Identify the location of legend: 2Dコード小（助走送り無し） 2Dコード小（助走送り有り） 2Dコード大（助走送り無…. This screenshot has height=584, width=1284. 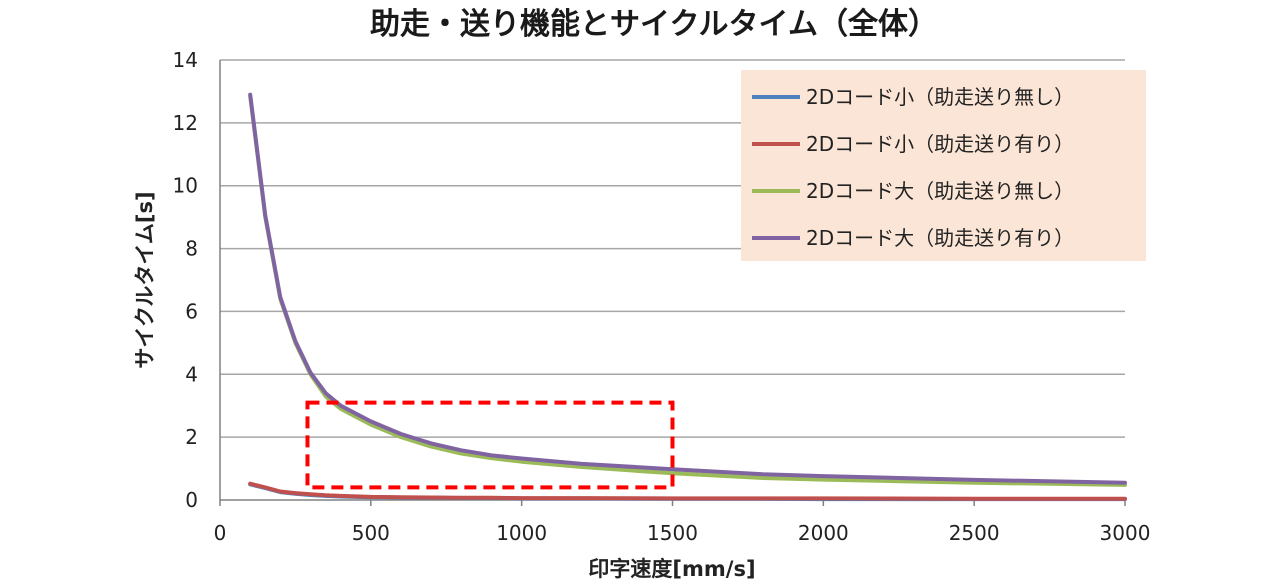
(943, 165).